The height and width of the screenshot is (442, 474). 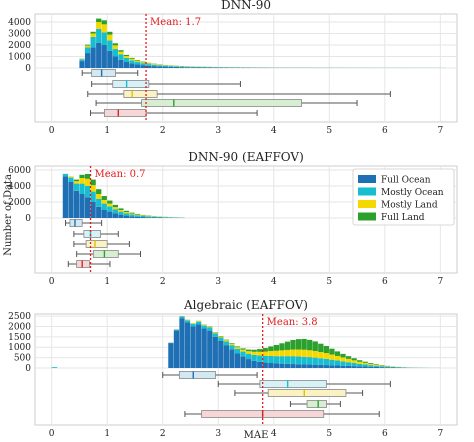 What do you see at coordinates (246, 6) in the screenshot?
I see `panel-title: DNN-90` at bounding box center [246, 6].